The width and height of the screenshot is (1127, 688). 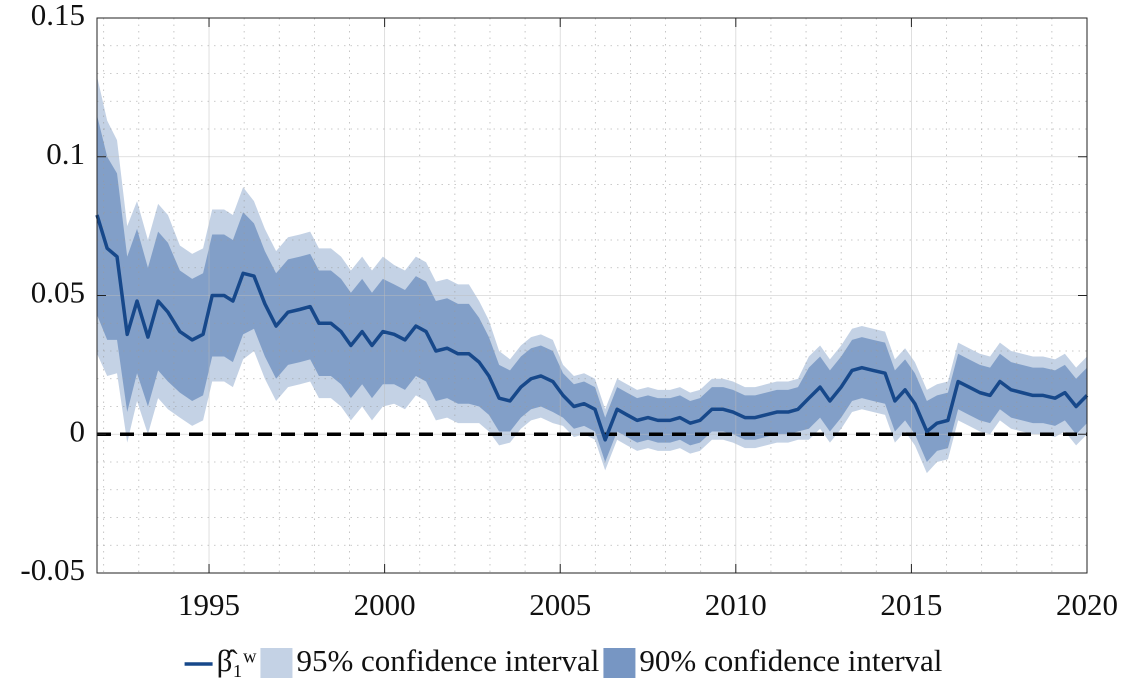 I want to click on y-tick-label: 0.15, so click(x=58, y=16).